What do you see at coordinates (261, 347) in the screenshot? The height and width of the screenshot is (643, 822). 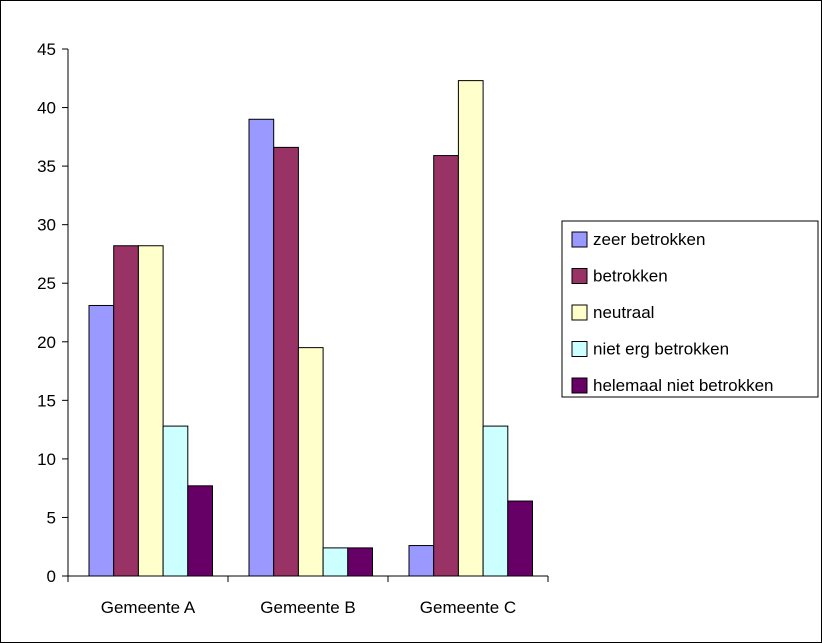 I see `bar-zeer-betrokken-Gemeente-B` at bounding box center [261, 347].